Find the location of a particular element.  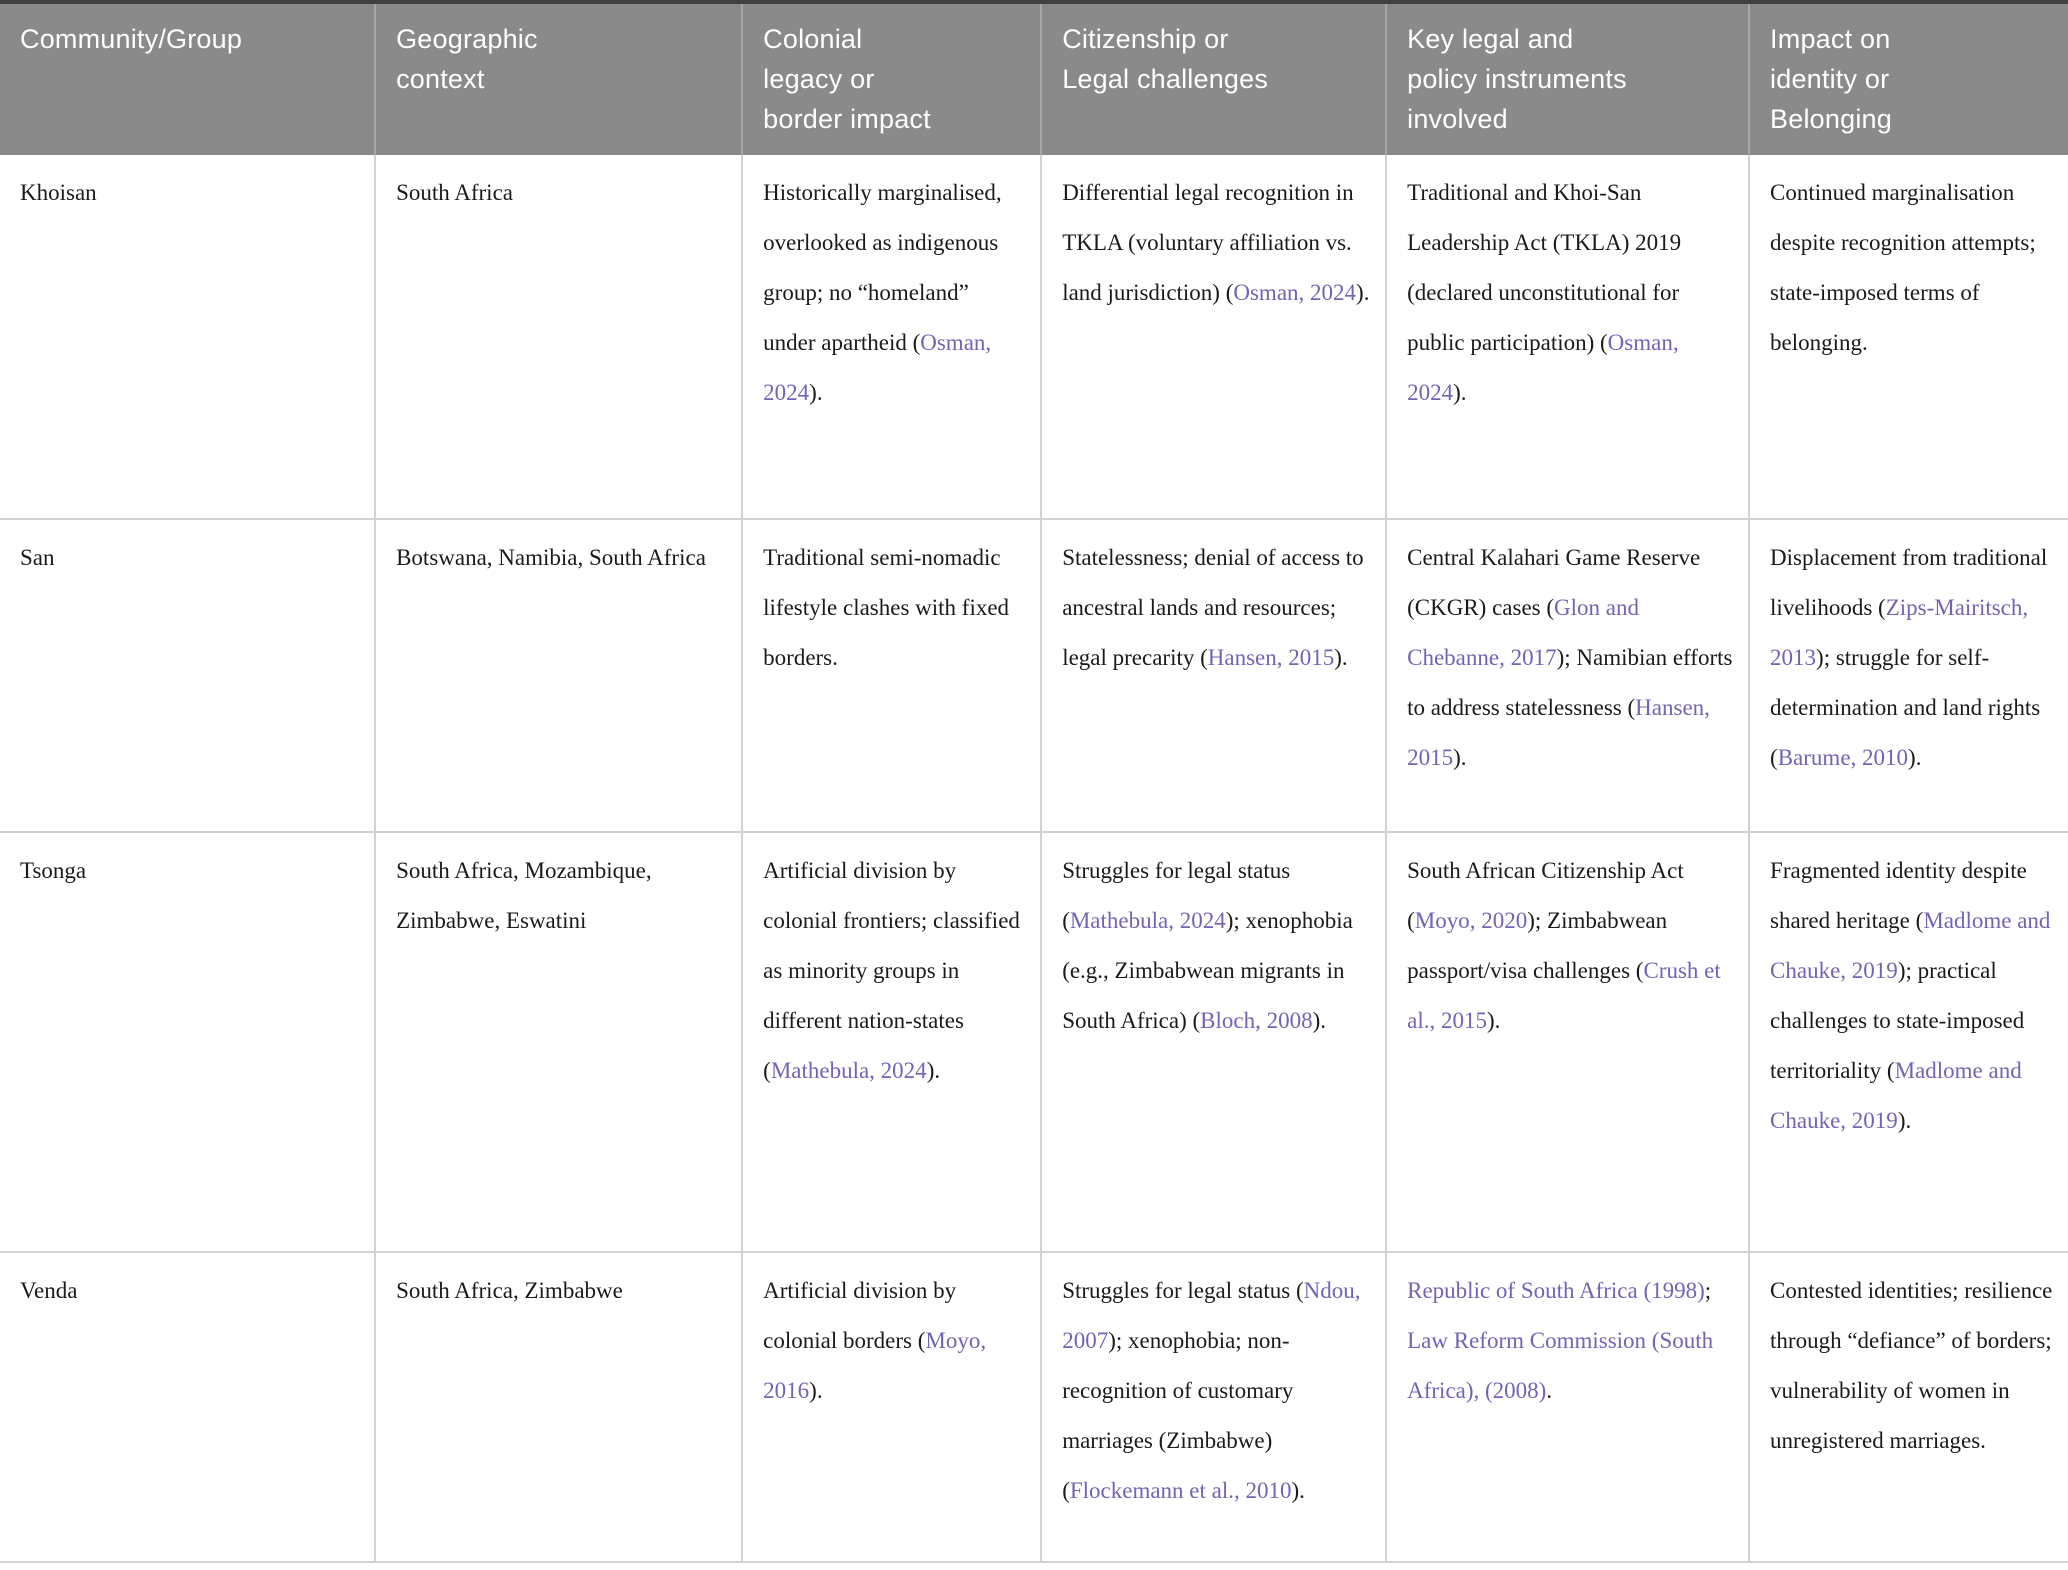

citation-link: Moyo, 2016 is located at coordinates (875, 1365).